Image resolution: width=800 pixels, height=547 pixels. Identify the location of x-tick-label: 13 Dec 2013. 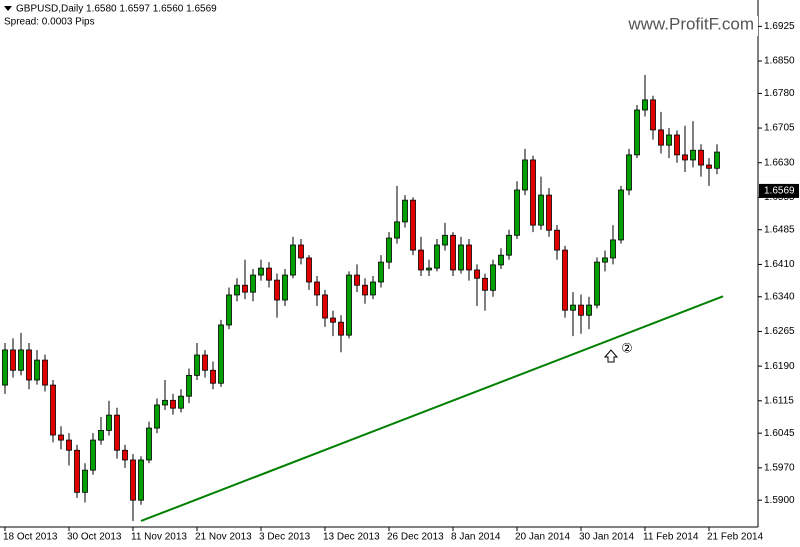
(351, 537).